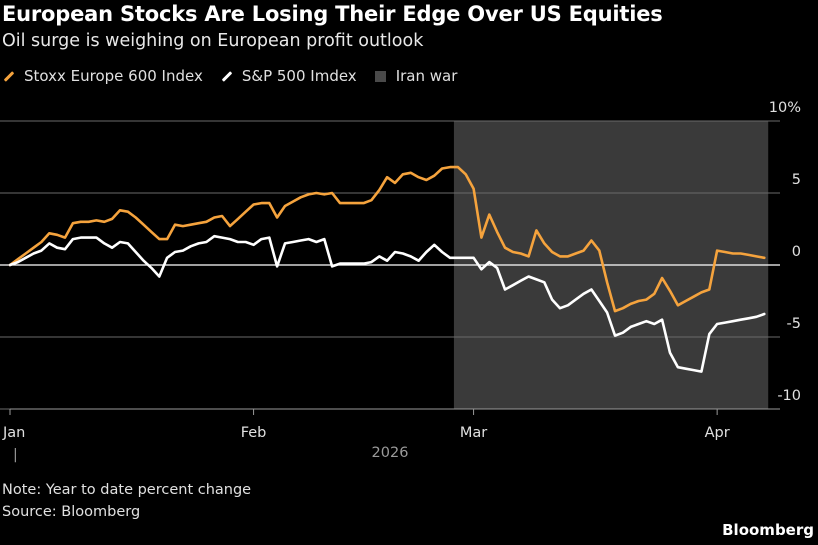 The image size is (818, 545). I want to click on legend-item-sp500: S&P 500 Imdex, so click(289, 76).